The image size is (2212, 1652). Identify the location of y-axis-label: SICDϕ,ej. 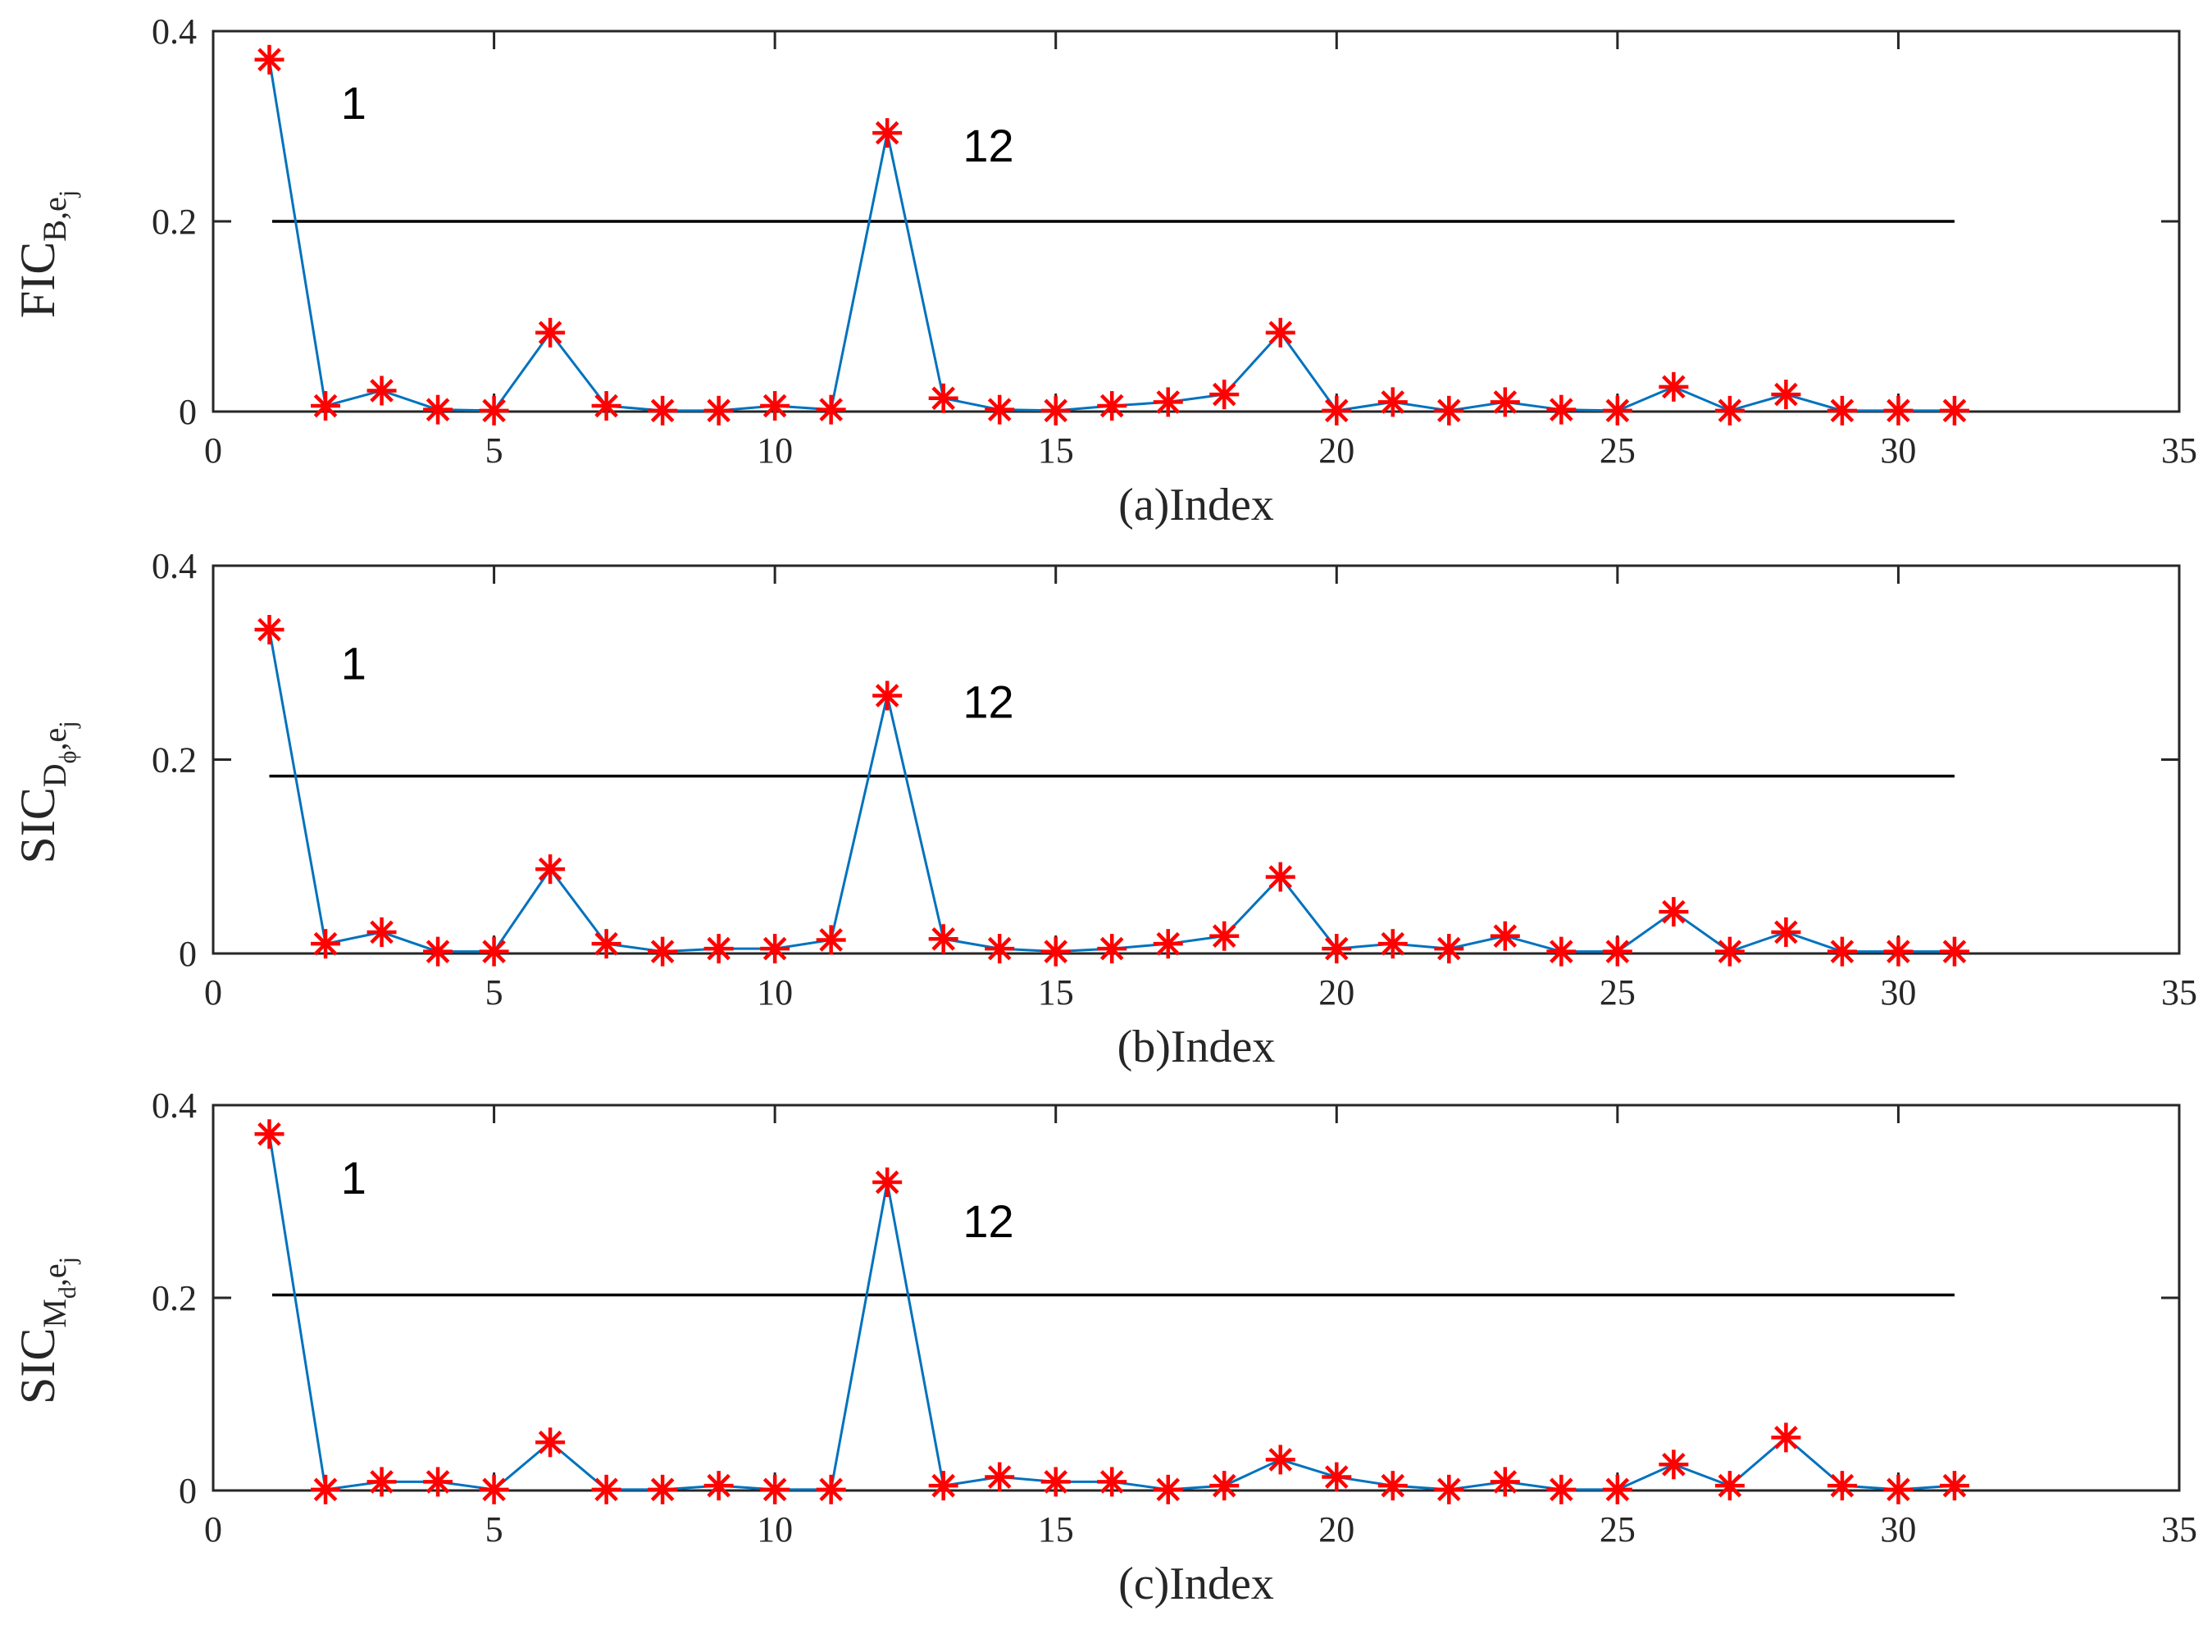
(46, 792).